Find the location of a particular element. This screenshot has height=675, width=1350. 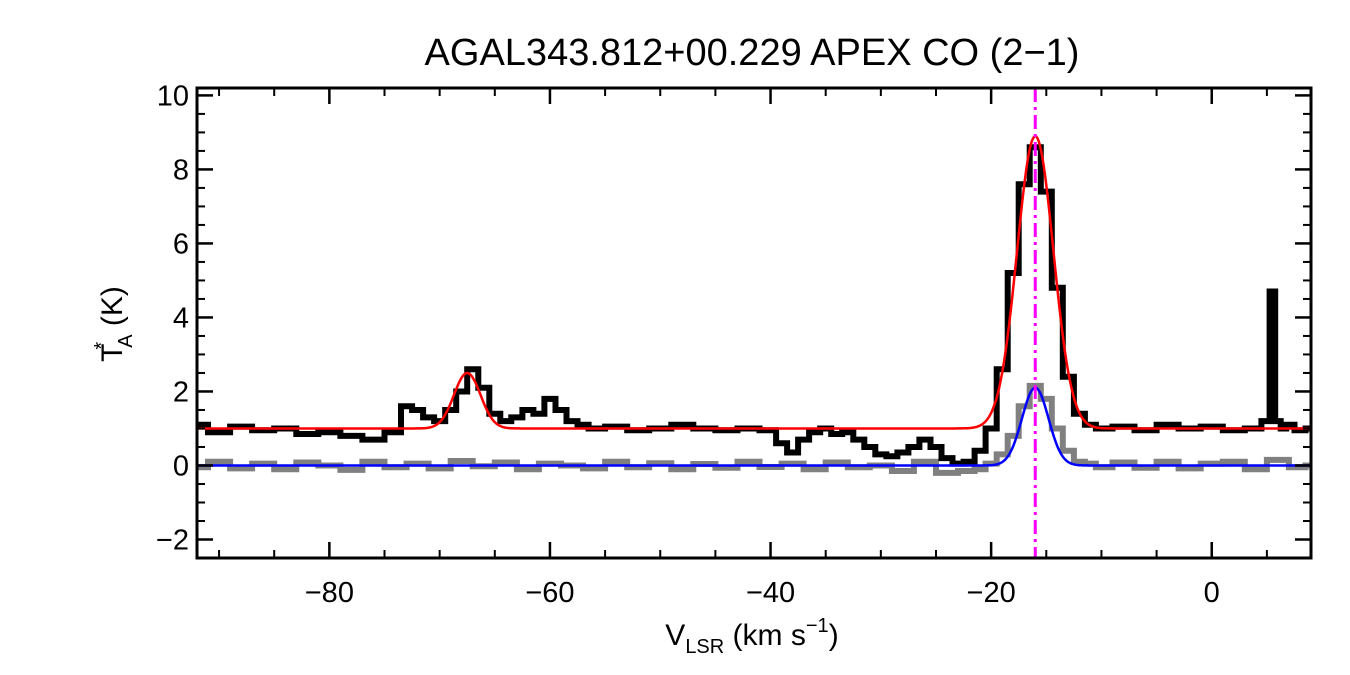

y-axis-label: T* A (K) is located at coordinates (114, 324).